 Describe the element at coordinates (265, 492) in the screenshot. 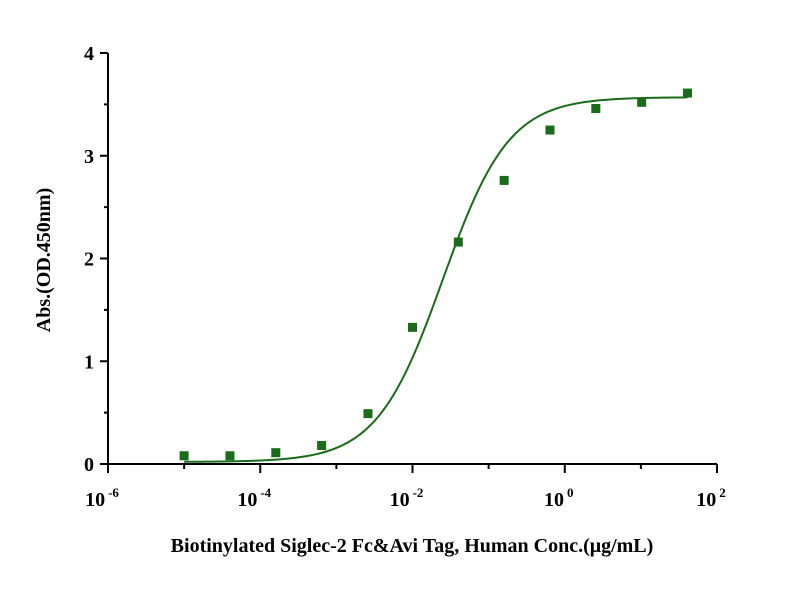

I see `x-tick-exponent: -4` at that location.